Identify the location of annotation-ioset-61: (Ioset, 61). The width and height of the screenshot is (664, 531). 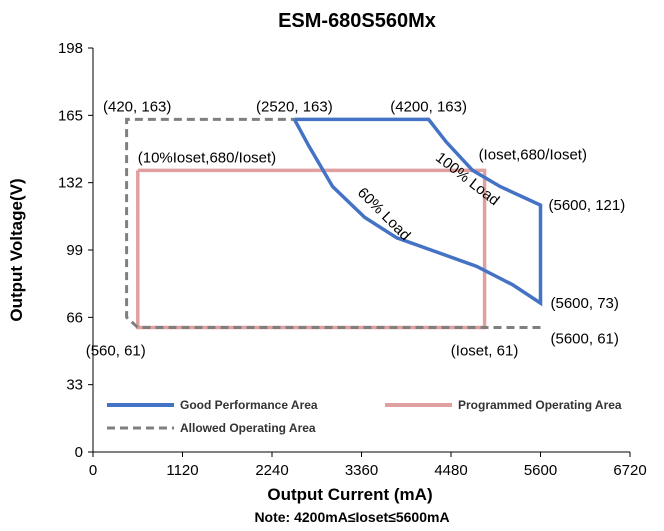
(485, 351).